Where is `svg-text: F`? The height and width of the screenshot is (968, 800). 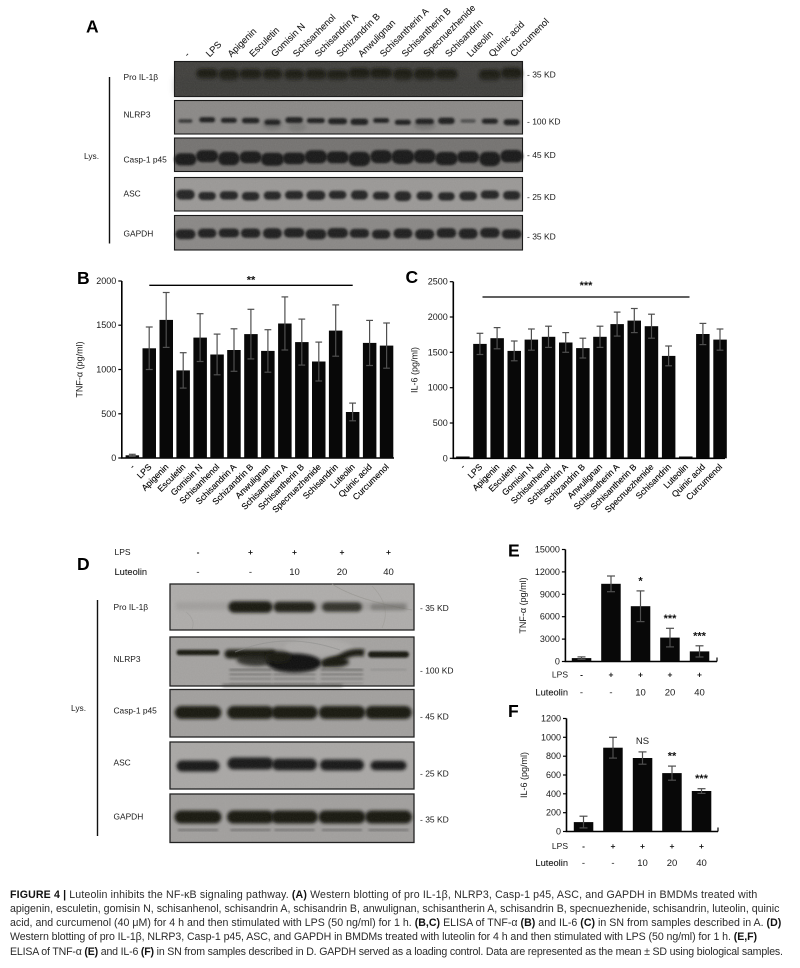 svg-text: F is located at coordinates (513, 711).